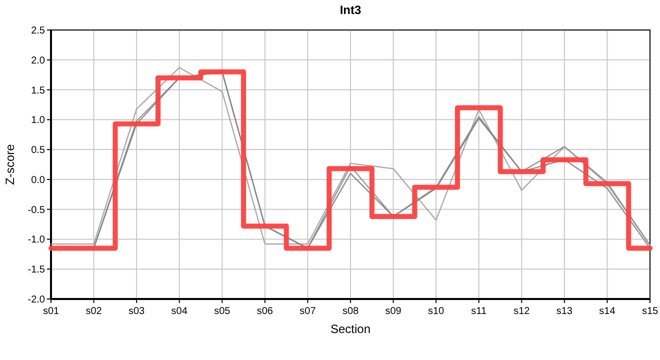 This screenshot has height=360, width=660. What do you see at coordinates (351, 10) in the screenshot?
I see `chart-title: Int3` at bounding box center [351, 10].